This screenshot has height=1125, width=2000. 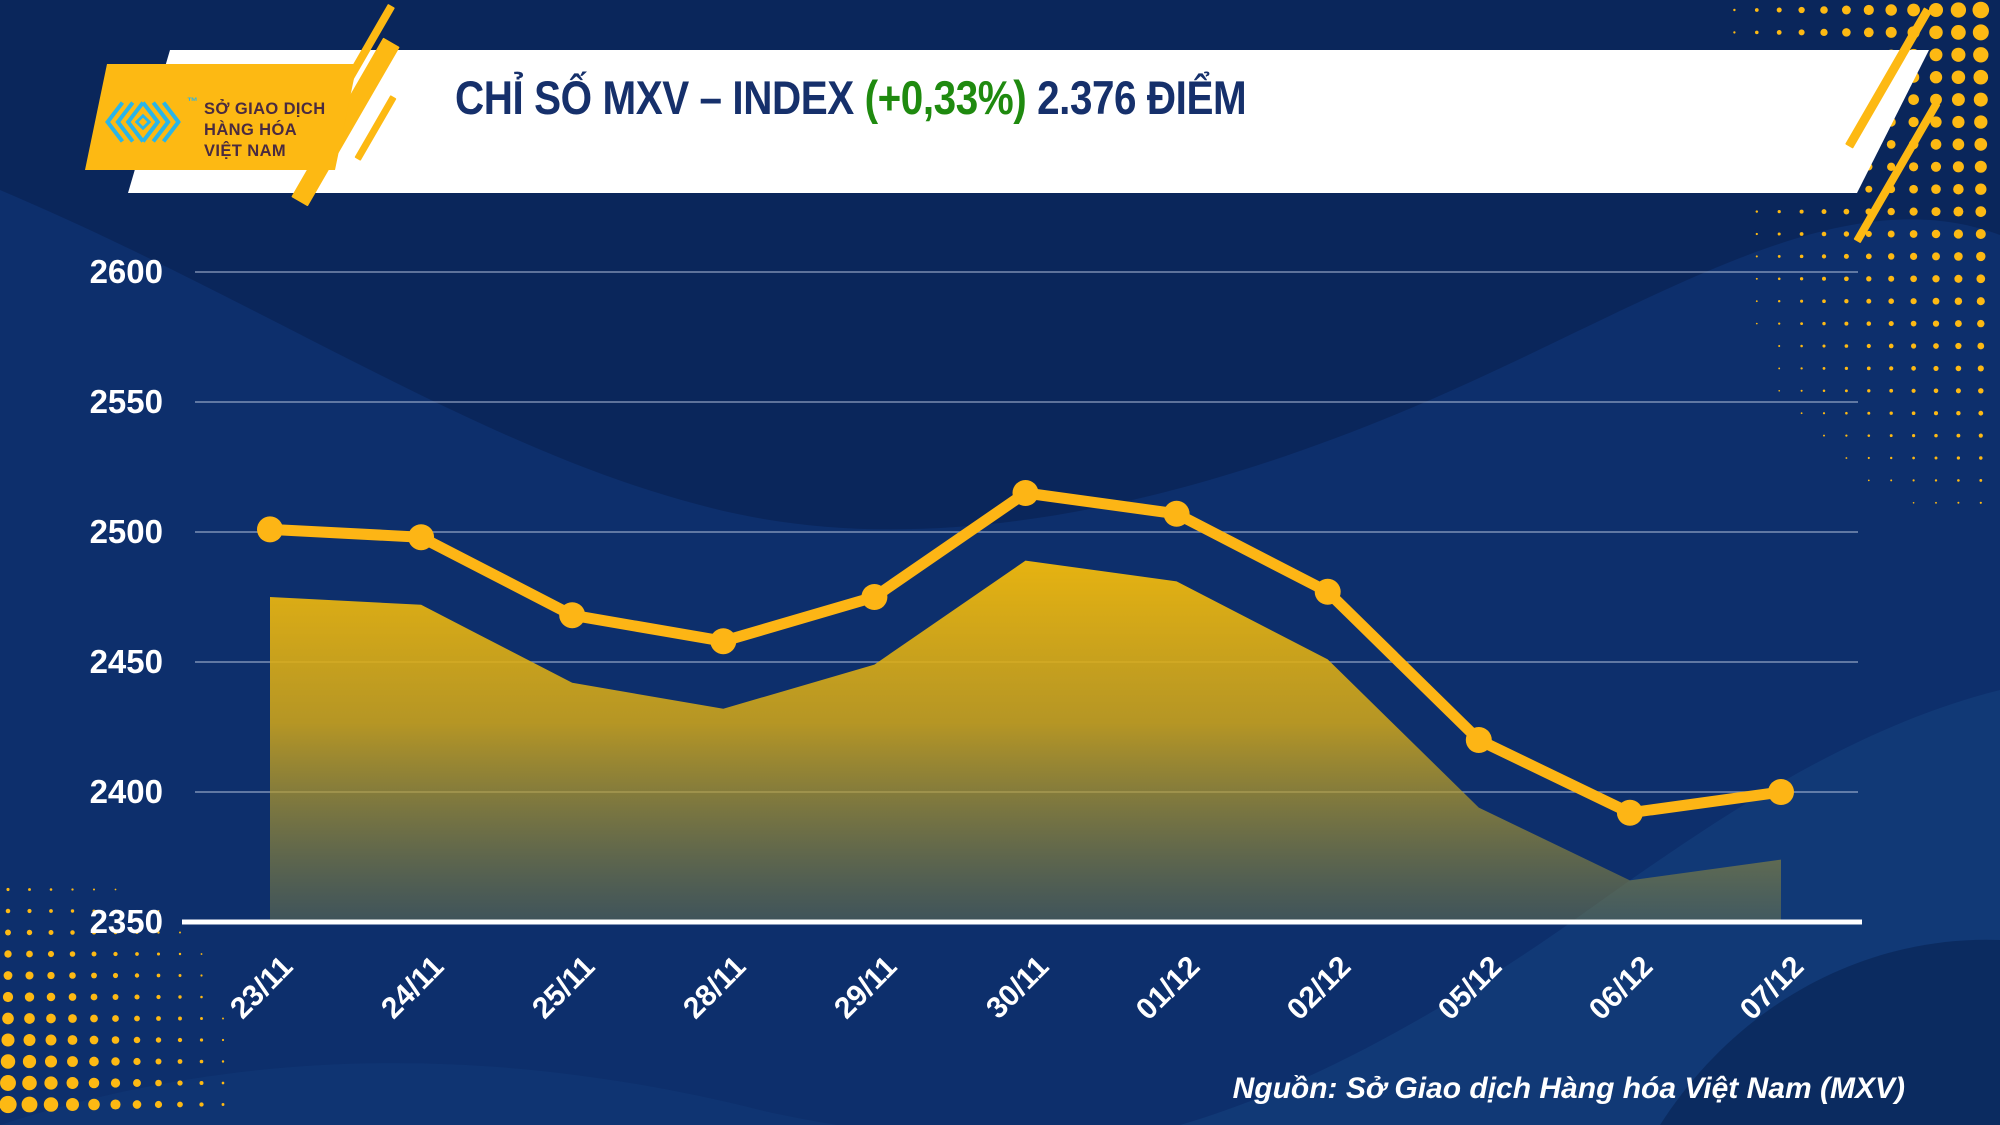 What do you see at coordinates (126, 531) in the screenshot?
I see `y-axis-label: 2500` at bounding box center [126, 531].